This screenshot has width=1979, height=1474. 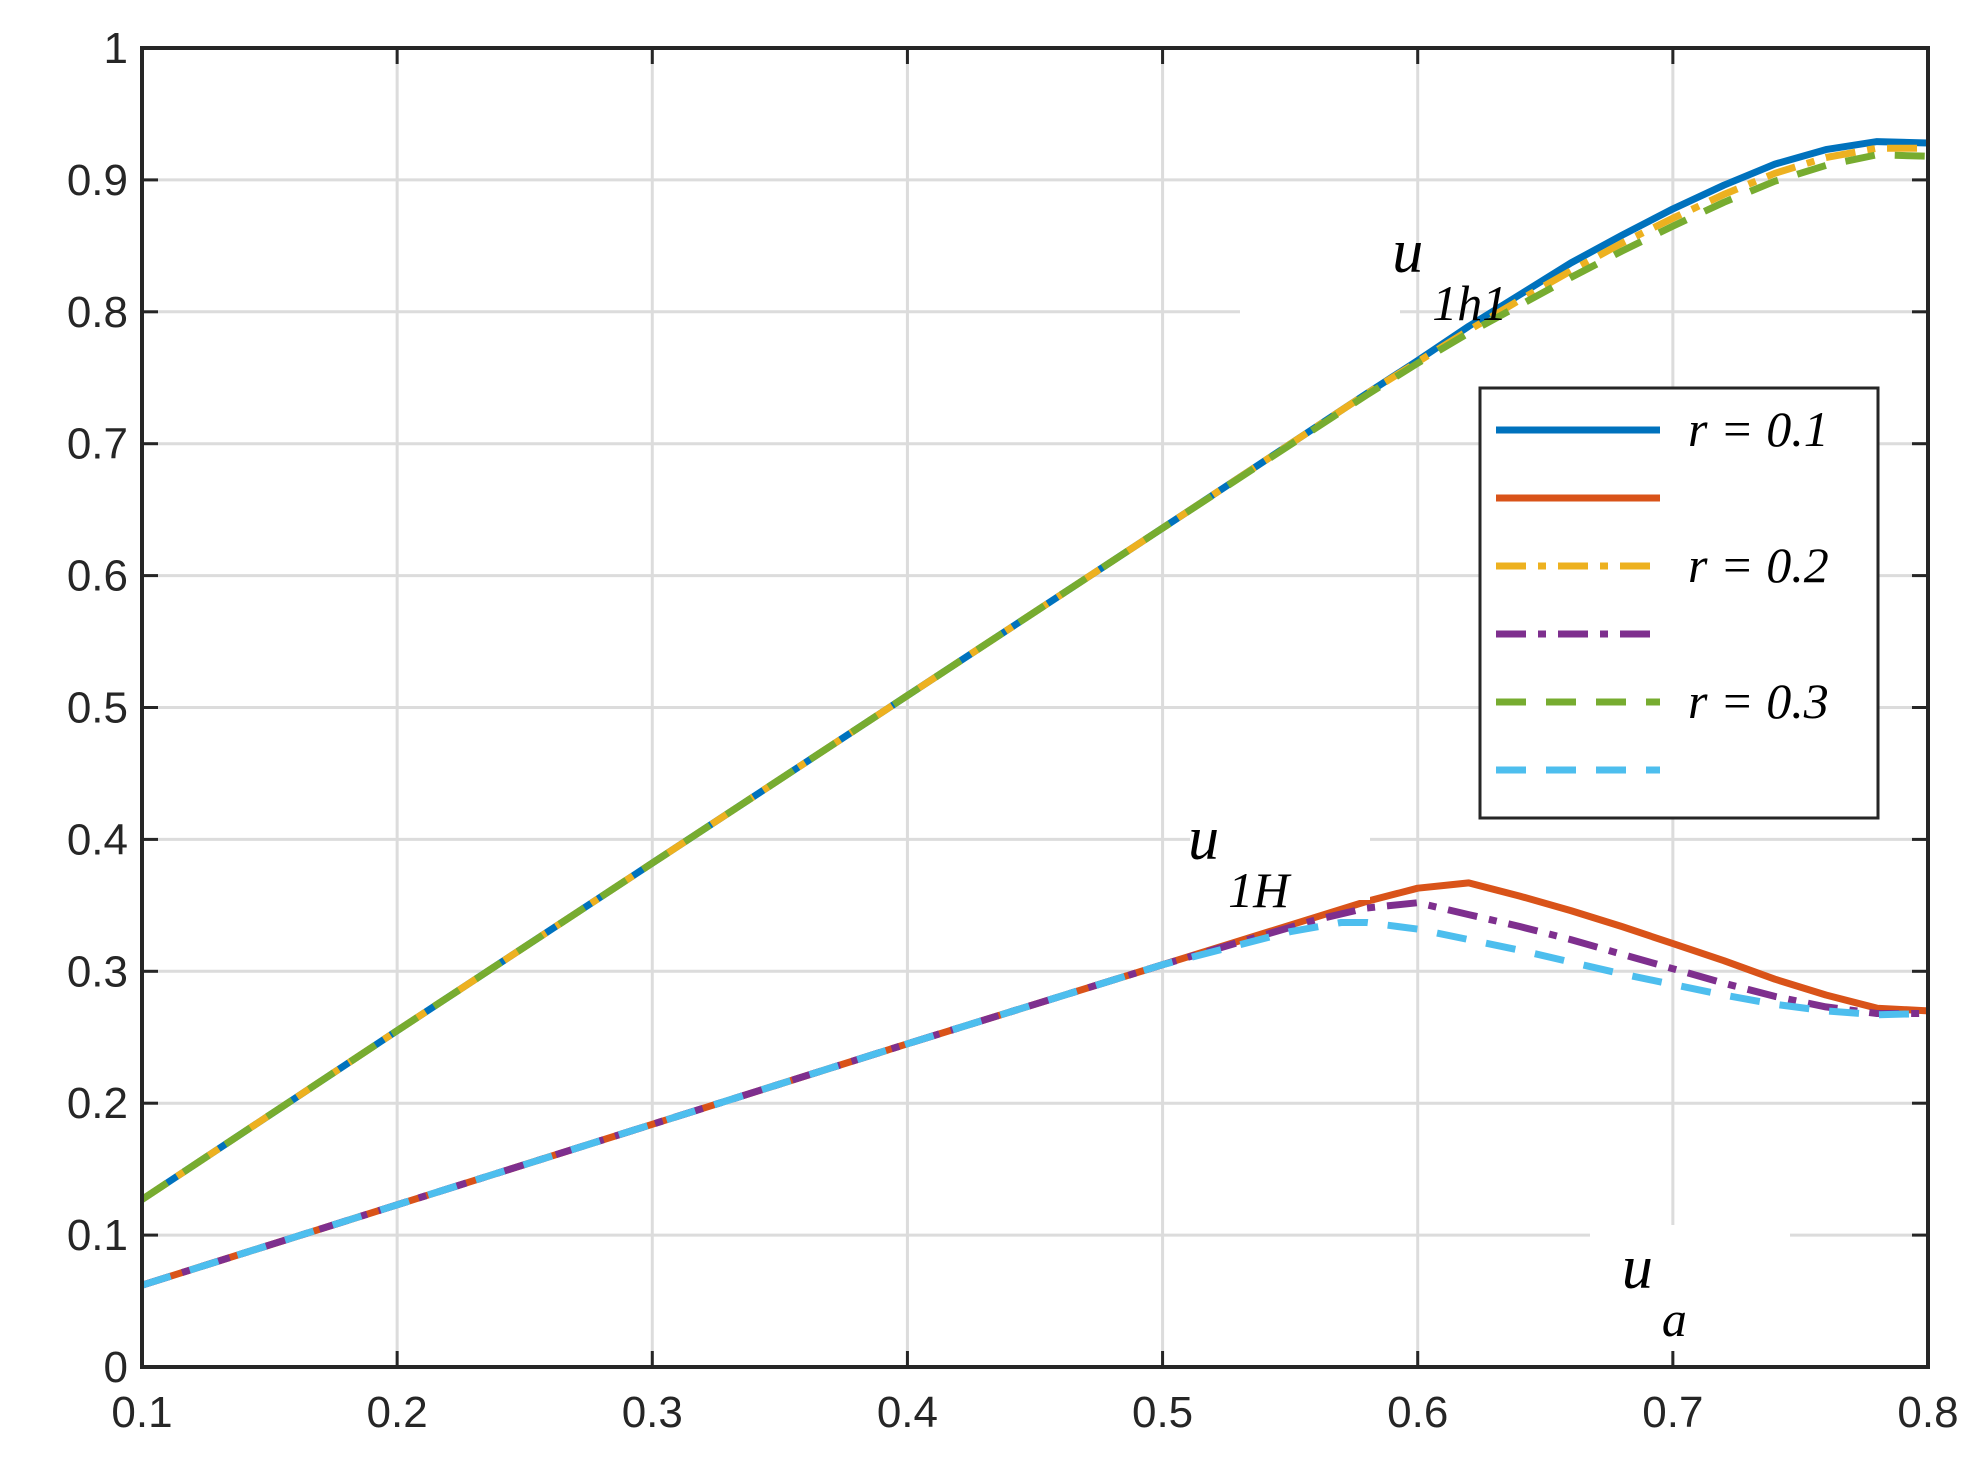 What do you see at coordinates (1417, 1412) in the screenshot?
I see `x-tick-label: 0.6` at bounding box center [1417, 1412].